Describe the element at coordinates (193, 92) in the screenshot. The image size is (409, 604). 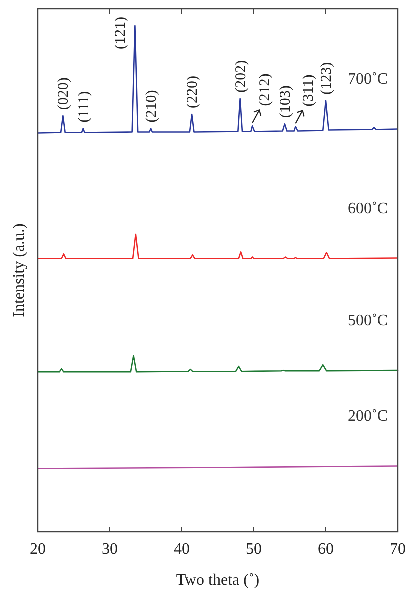
I see `annotation: (220)` at that location.